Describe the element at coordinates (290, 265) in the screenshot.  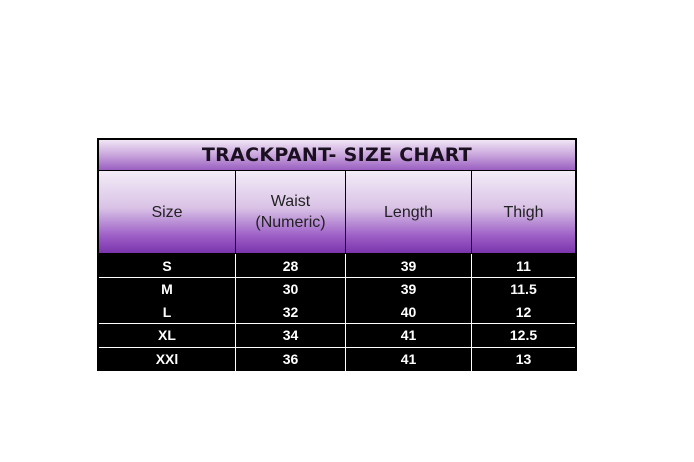
I see `table-cell: 28` at that location.